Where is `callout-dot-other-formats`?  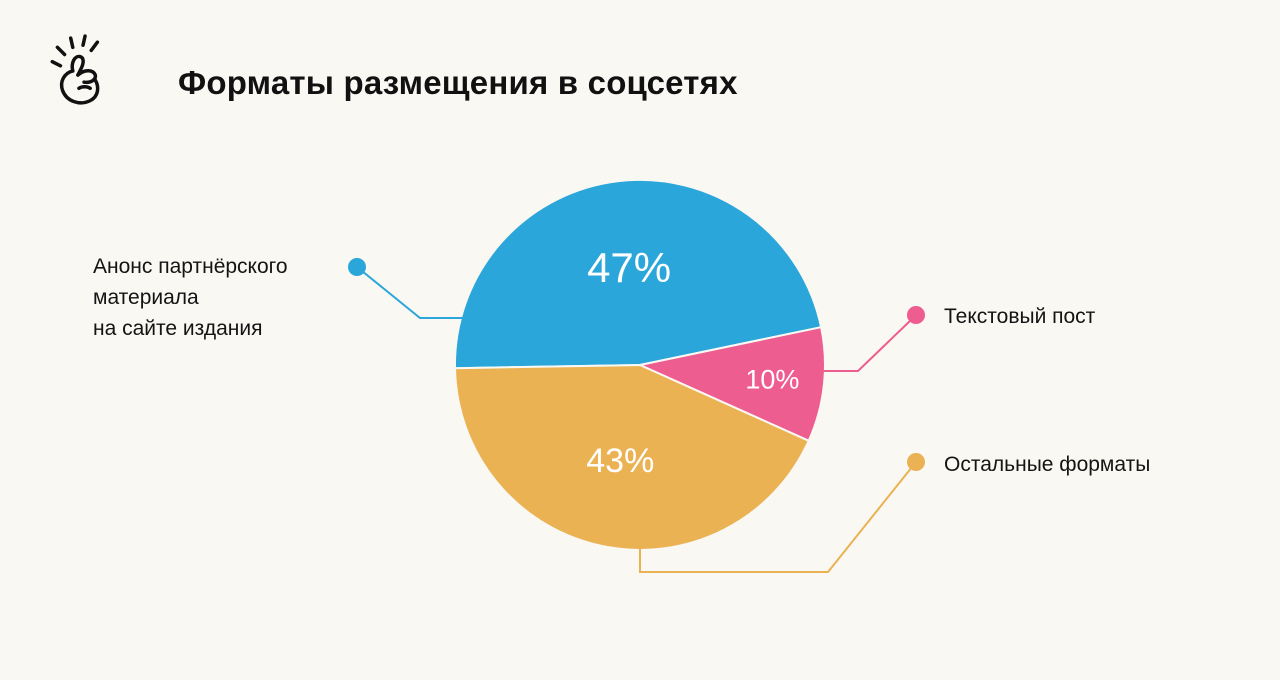 callout-dot-other-formats is located at coordinates (916, 462).